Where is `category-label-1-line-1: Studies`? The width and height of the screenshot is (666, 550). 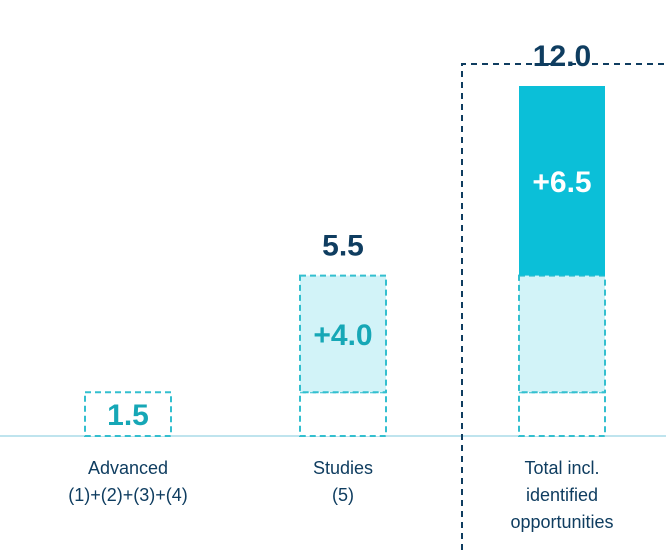
category-label-1-line-1: Studies is located at coordinates (343, 468).